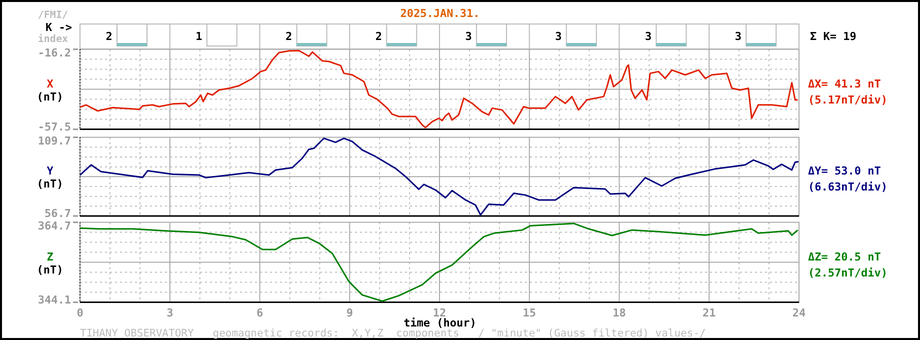  What do you see at coordinates (848, 187) in the screenshot?
I see `text: (6.63nT/div)` at bounding box center [848, 187].